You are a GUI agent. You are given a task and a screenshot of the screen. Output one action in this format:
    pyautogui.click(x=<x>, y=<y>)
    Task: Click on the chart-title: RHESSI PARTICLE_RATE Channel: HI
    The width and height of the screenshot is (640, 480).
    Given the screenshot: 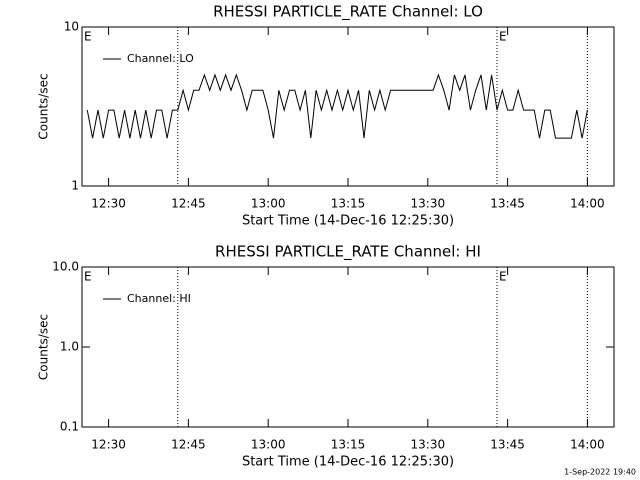 What is the action you would take?
    pyautogui.click(x=348, y=252)
    